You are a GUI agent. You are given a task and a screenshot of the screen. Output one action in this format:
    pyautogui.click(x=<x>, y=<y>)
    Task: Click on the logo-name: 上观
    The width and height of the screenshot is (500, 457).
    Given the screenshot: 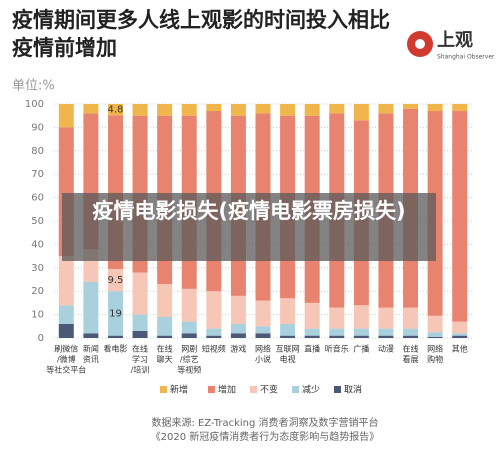 What is the action you would take?
    pyautogui.click(x=455, y=40)
    